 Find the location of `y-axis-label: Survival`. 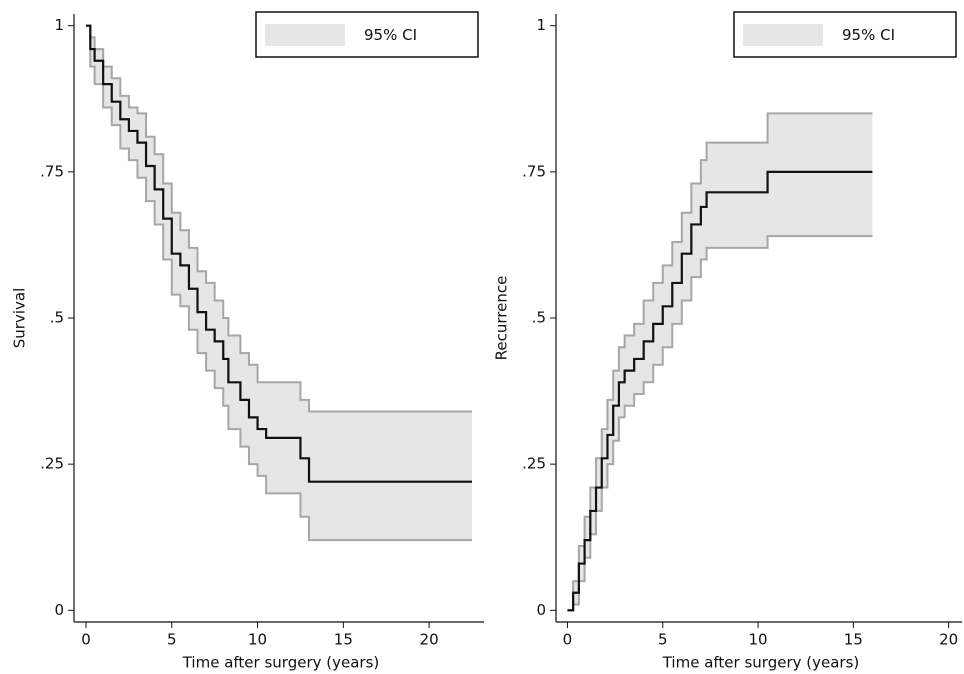

y-axis-label: Survival is located at coordinates (20, 318).